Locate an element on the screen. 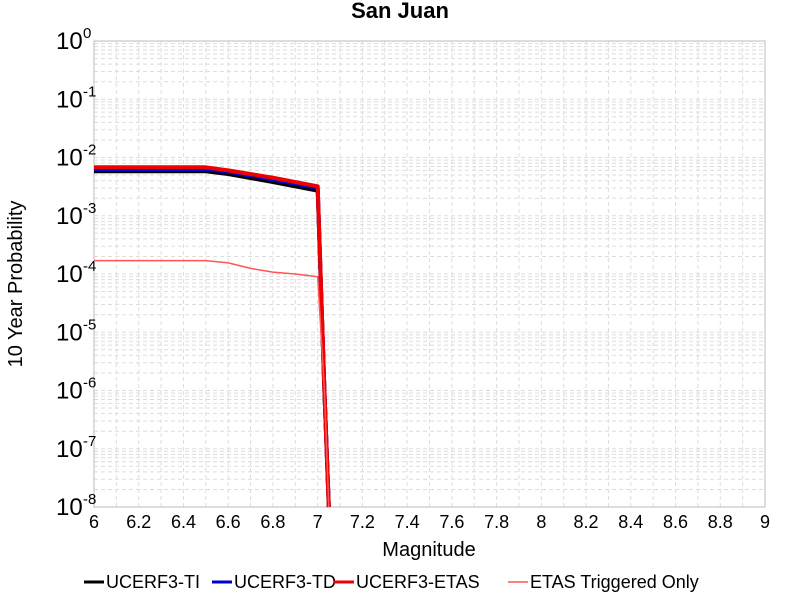  legend-item: ETAS Triggered Only is located at coordinates (603, 582).